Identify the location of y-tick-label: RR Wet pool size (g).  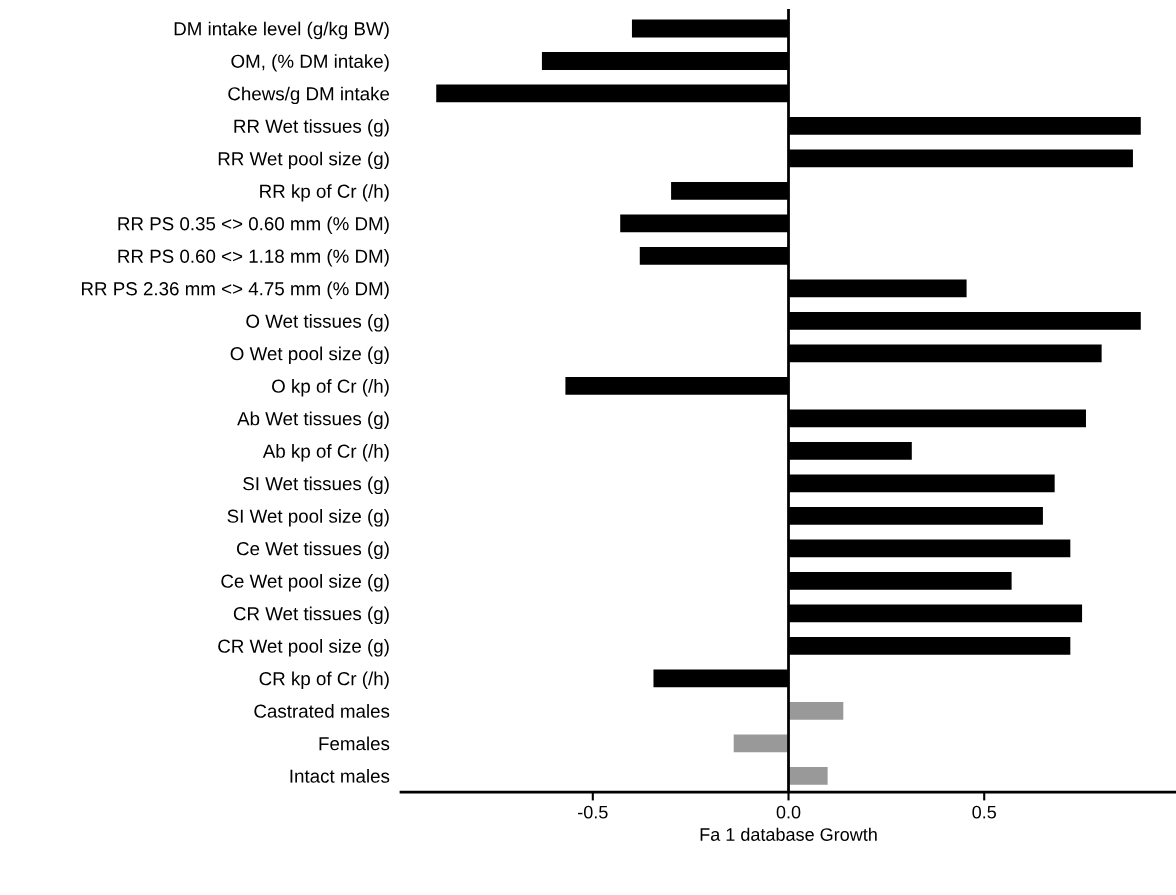
(303, 160).